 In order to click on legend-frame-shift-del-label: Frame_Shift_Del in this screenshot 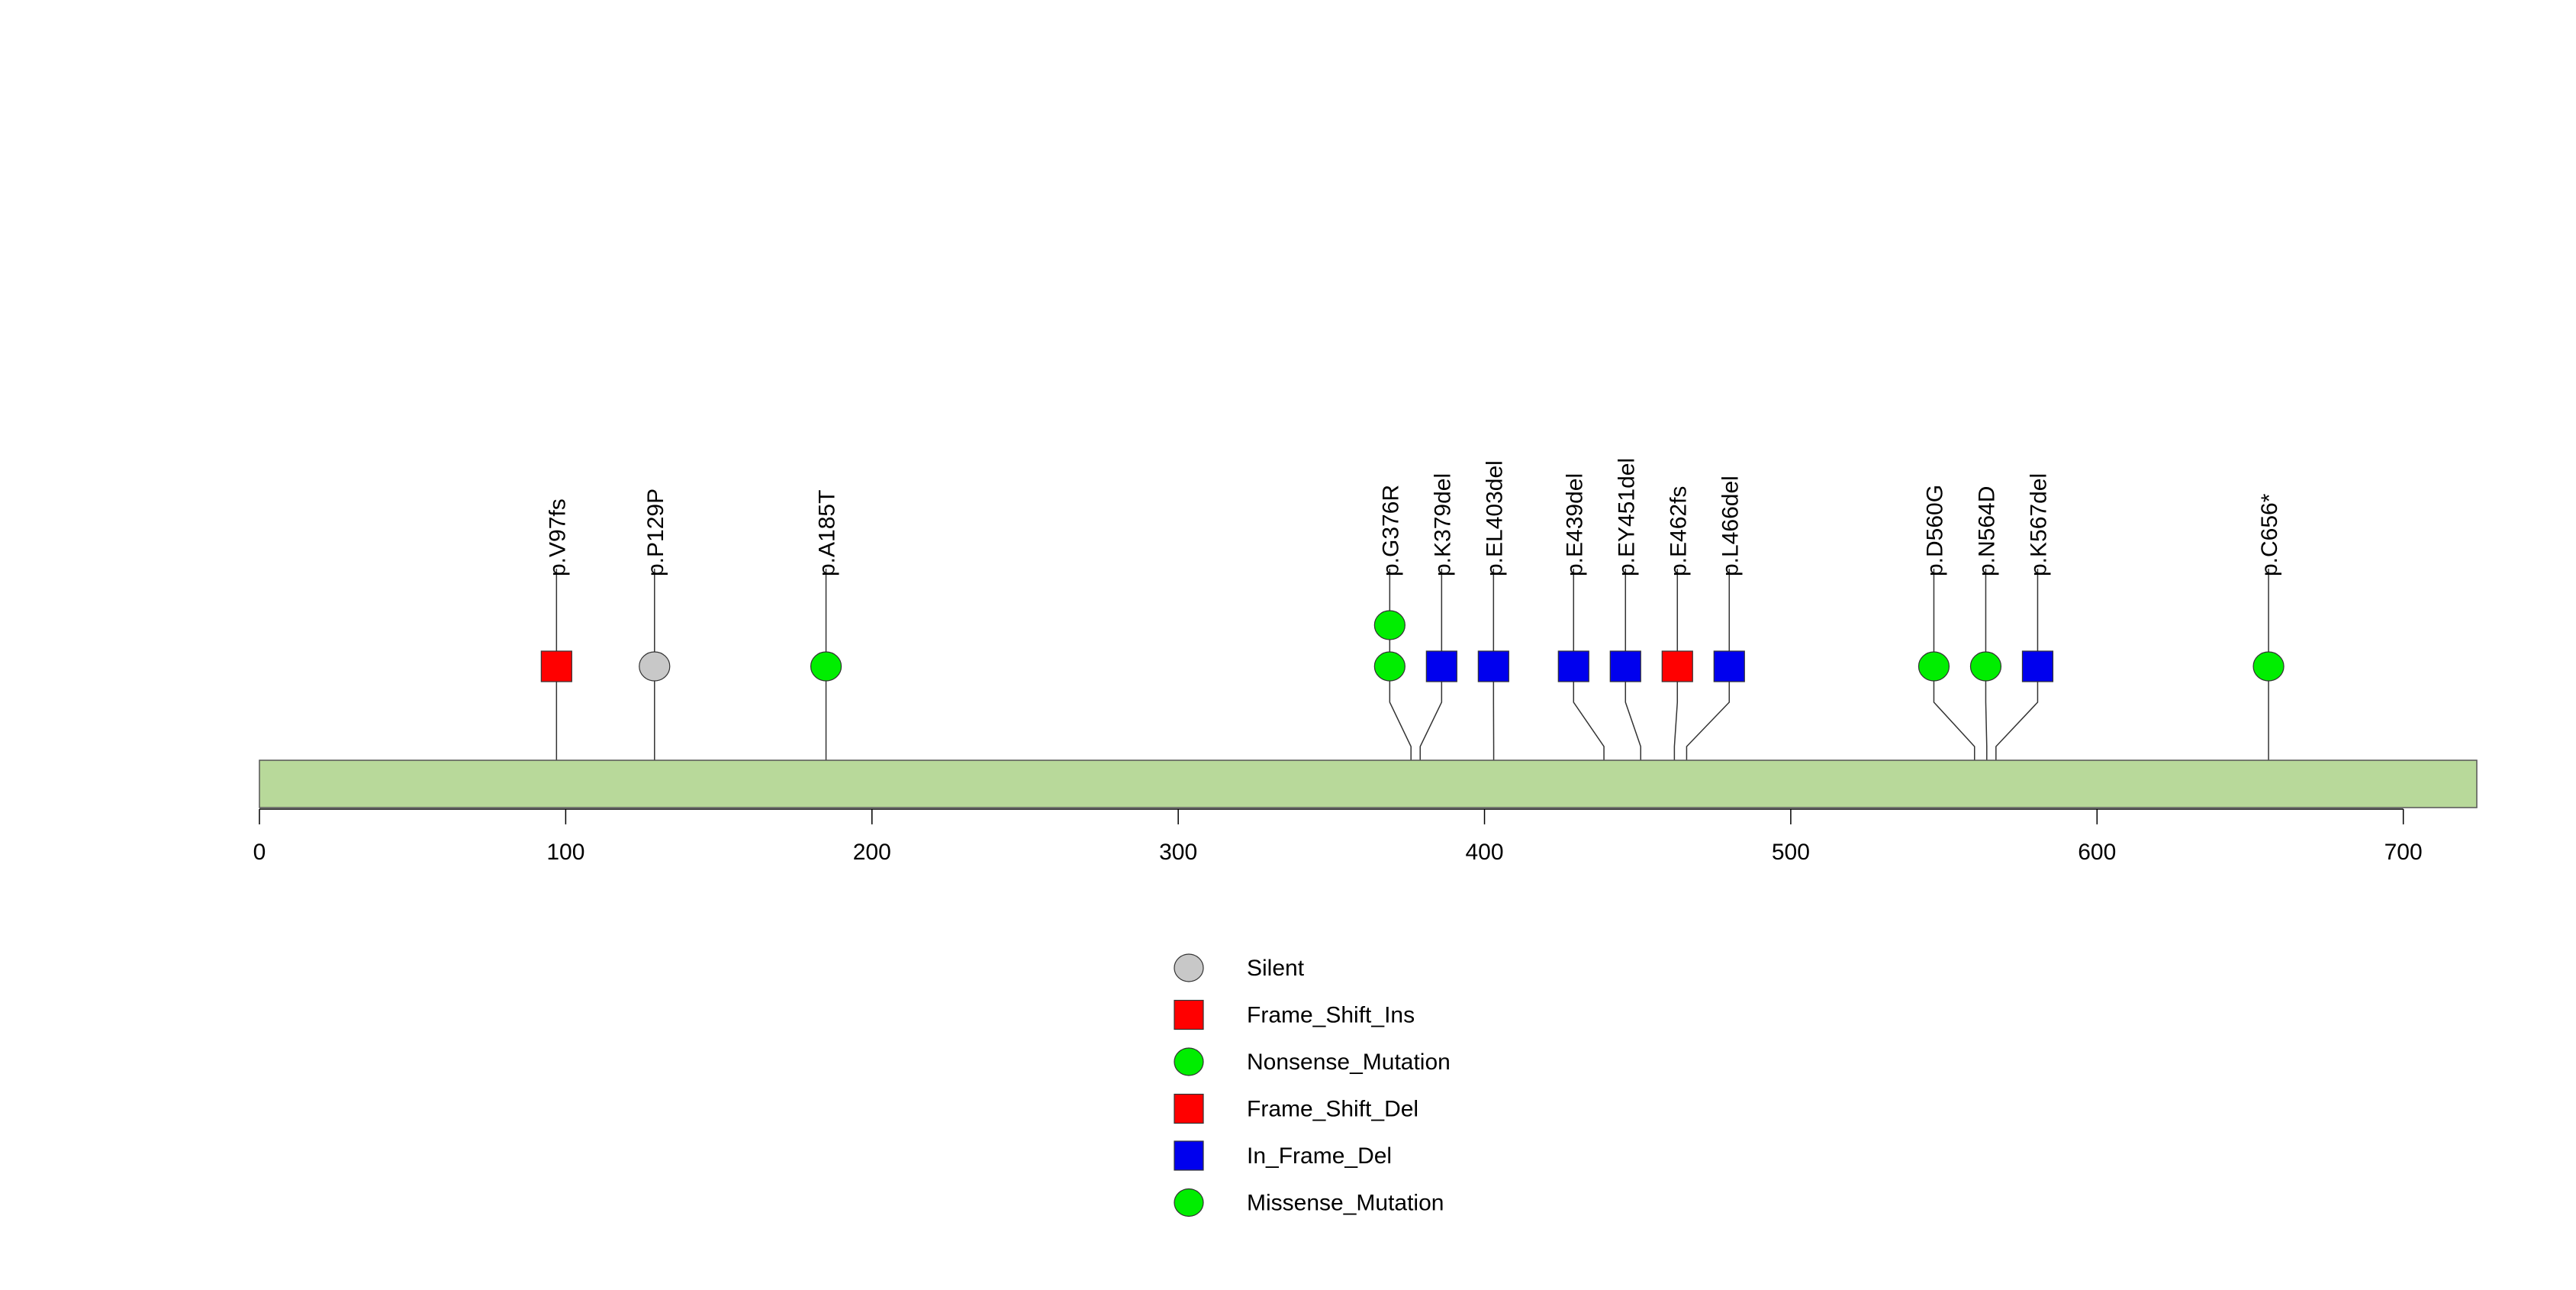, I will do `click(1332, 1110)`.